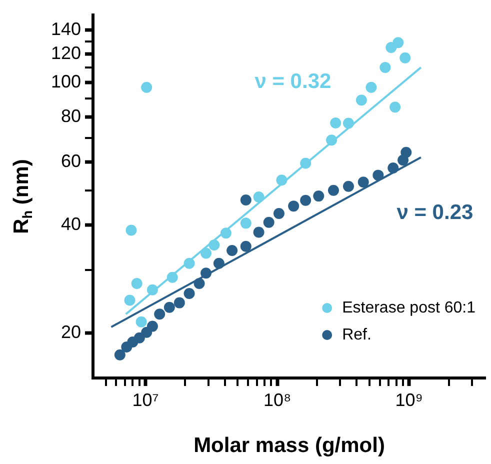  I want to click on legend-label: Esterase post 60:1, so click(409, 307).